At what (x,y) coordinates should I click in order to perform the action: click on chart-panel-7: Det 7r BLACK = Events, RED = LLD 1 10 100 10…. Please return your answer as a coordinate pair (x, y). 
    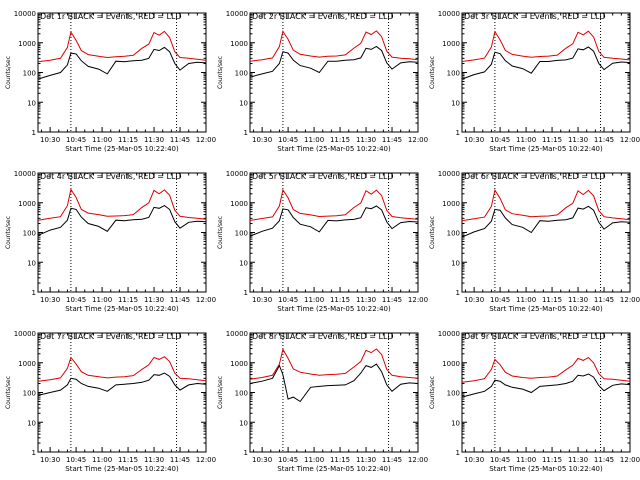
    Looking at the image, I should click on (110, 401).